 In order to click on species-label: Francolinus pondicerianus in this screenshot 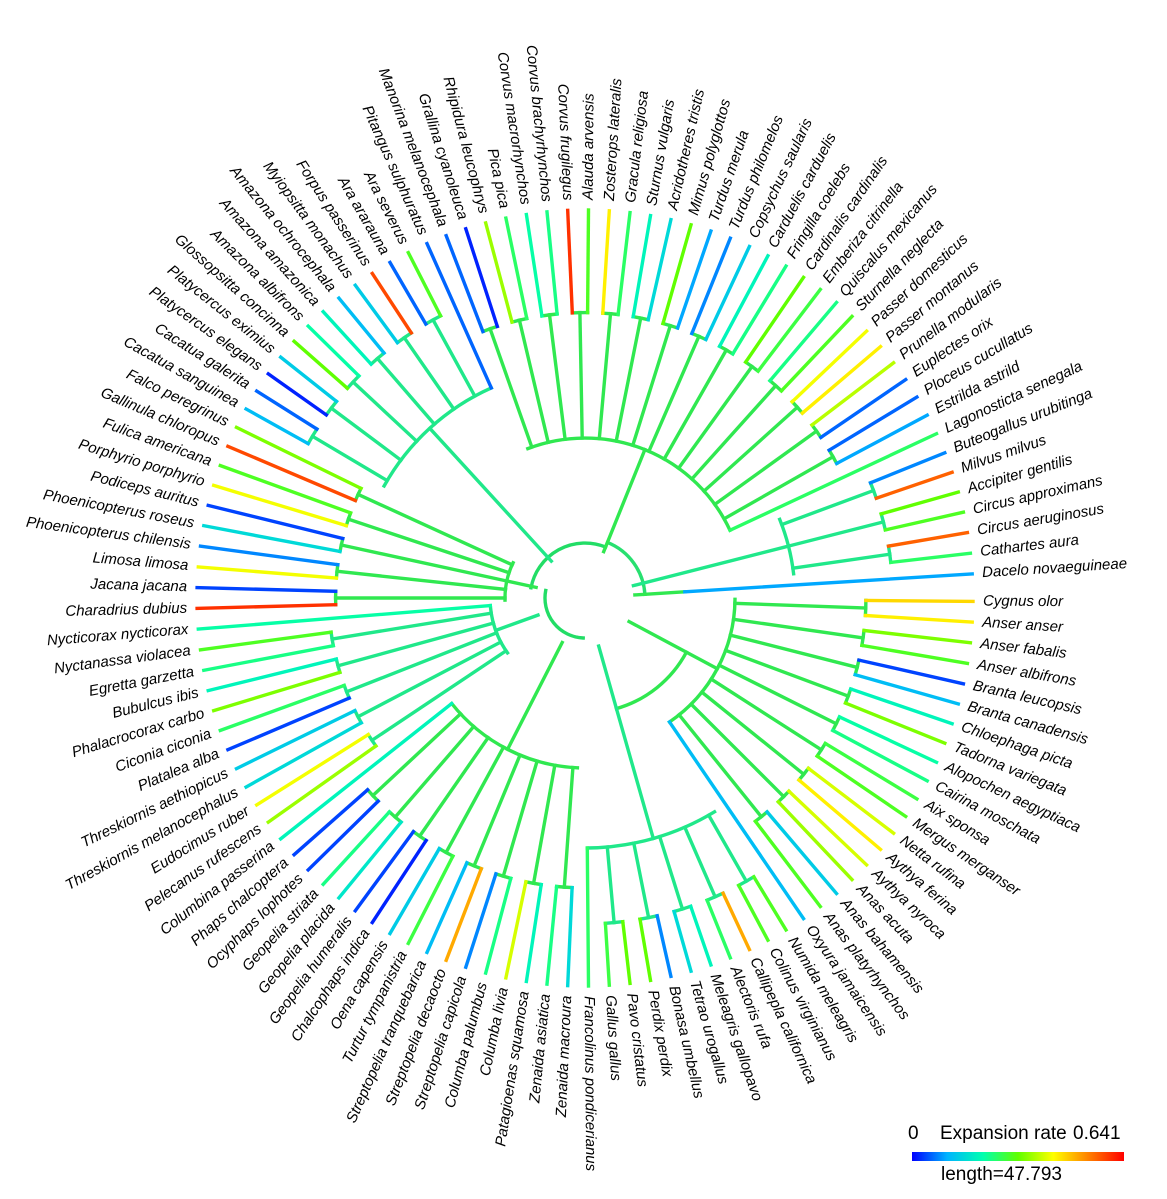, I will do `click(590, 1084)`.